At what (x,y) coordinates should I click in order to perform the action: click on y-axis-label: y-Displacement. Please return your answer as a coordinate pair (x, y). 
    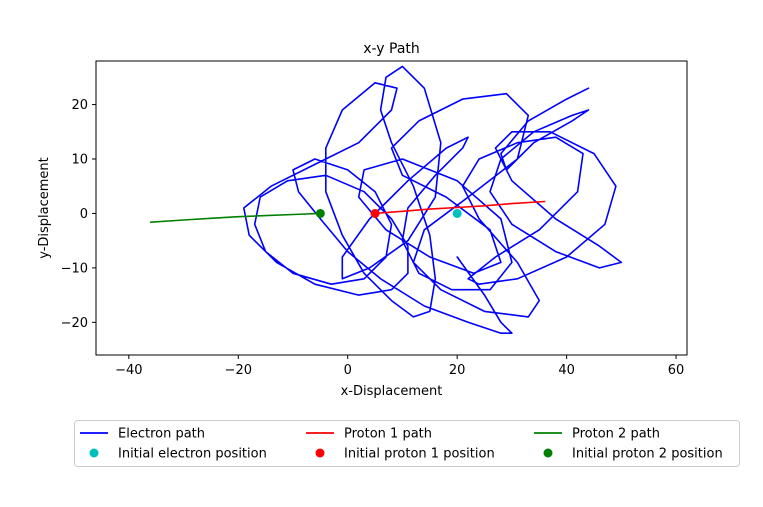
    Looking at the image, I should click on (44, 208).